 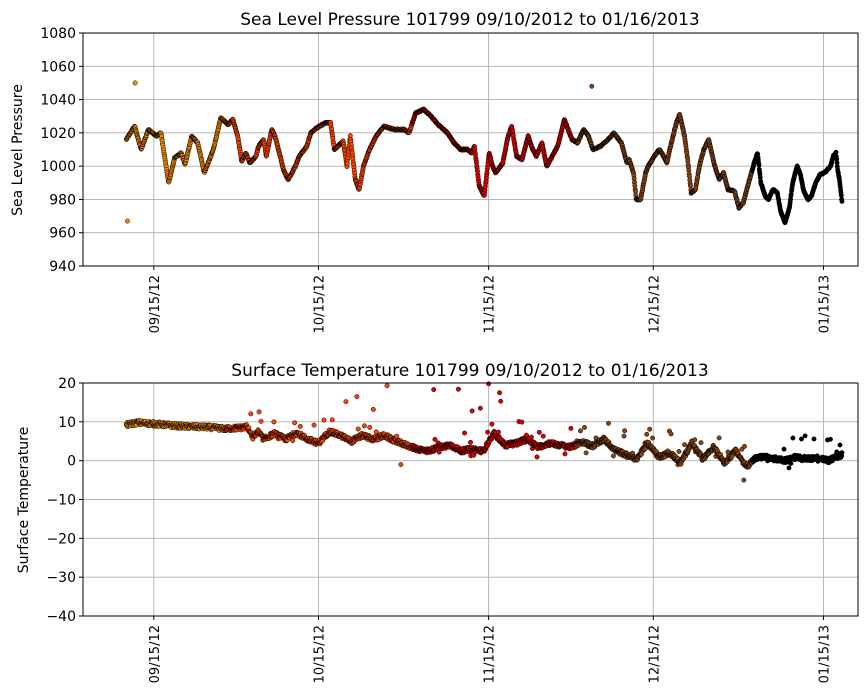 I want to click on y-tick-label: 10, so click(x=67, y=423).